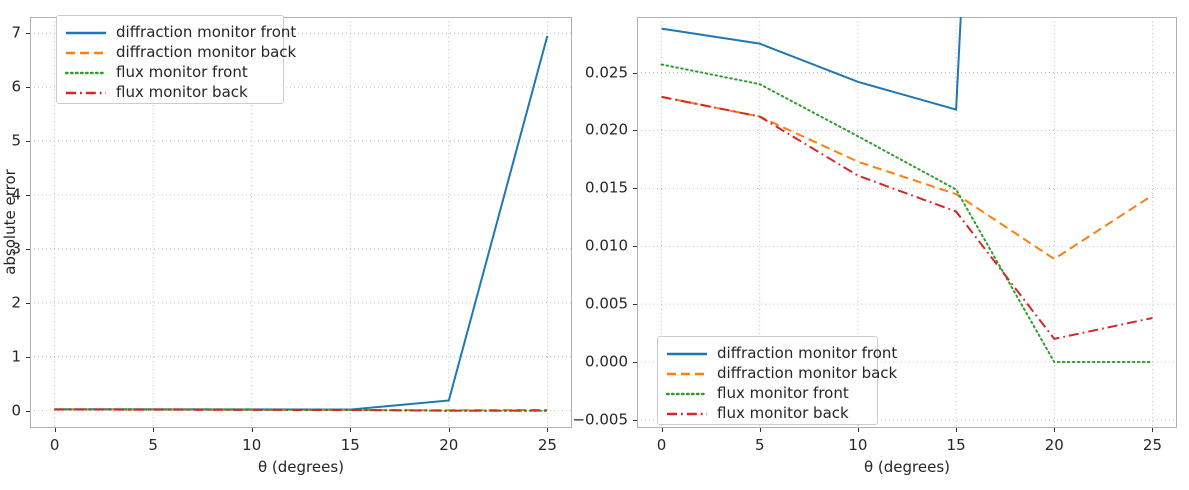 Image resolution: width=1189 pixels, height=490 pixels. I want to click on ytick-label: 0.000, so click(606, 361).